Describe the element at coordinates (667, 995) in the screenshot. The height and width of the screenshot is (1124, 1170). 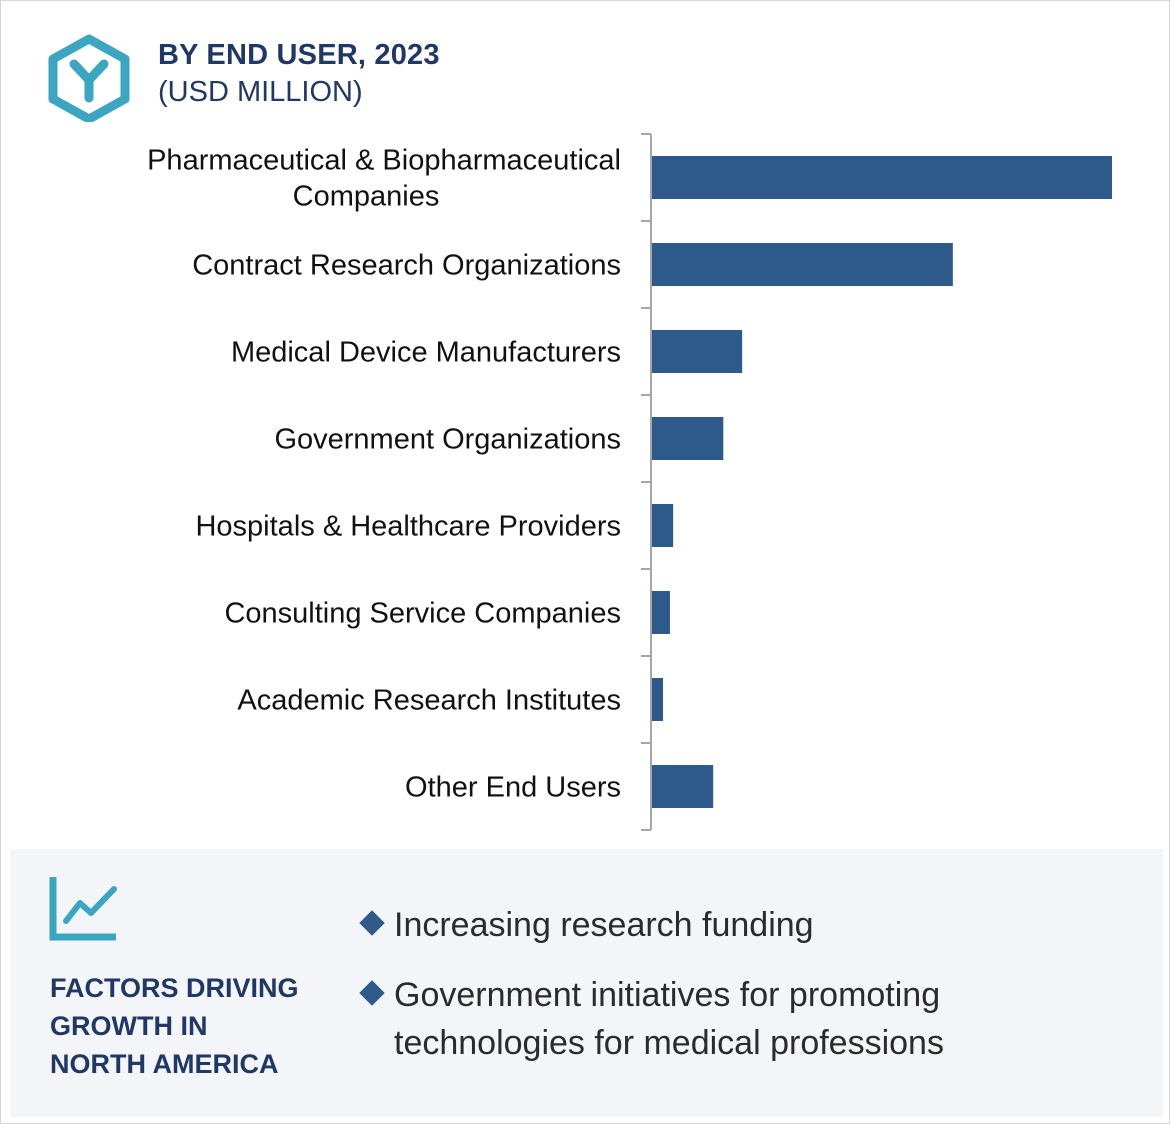
I see `factor-item-text: Government initiatives for promoting` at that location.